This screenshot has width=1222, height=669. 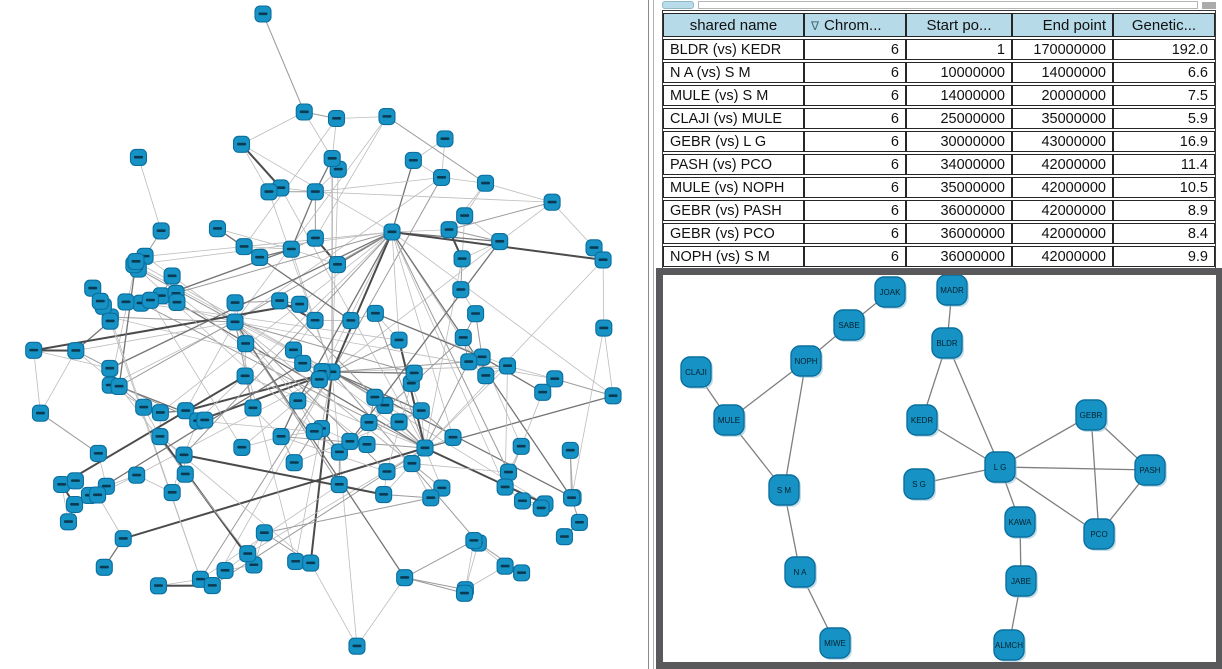 What do you see at coordinates (1009, 645) in the screenshot?
I see `detail-node-almch: ALMCH` at bounding box center [1009, 645].